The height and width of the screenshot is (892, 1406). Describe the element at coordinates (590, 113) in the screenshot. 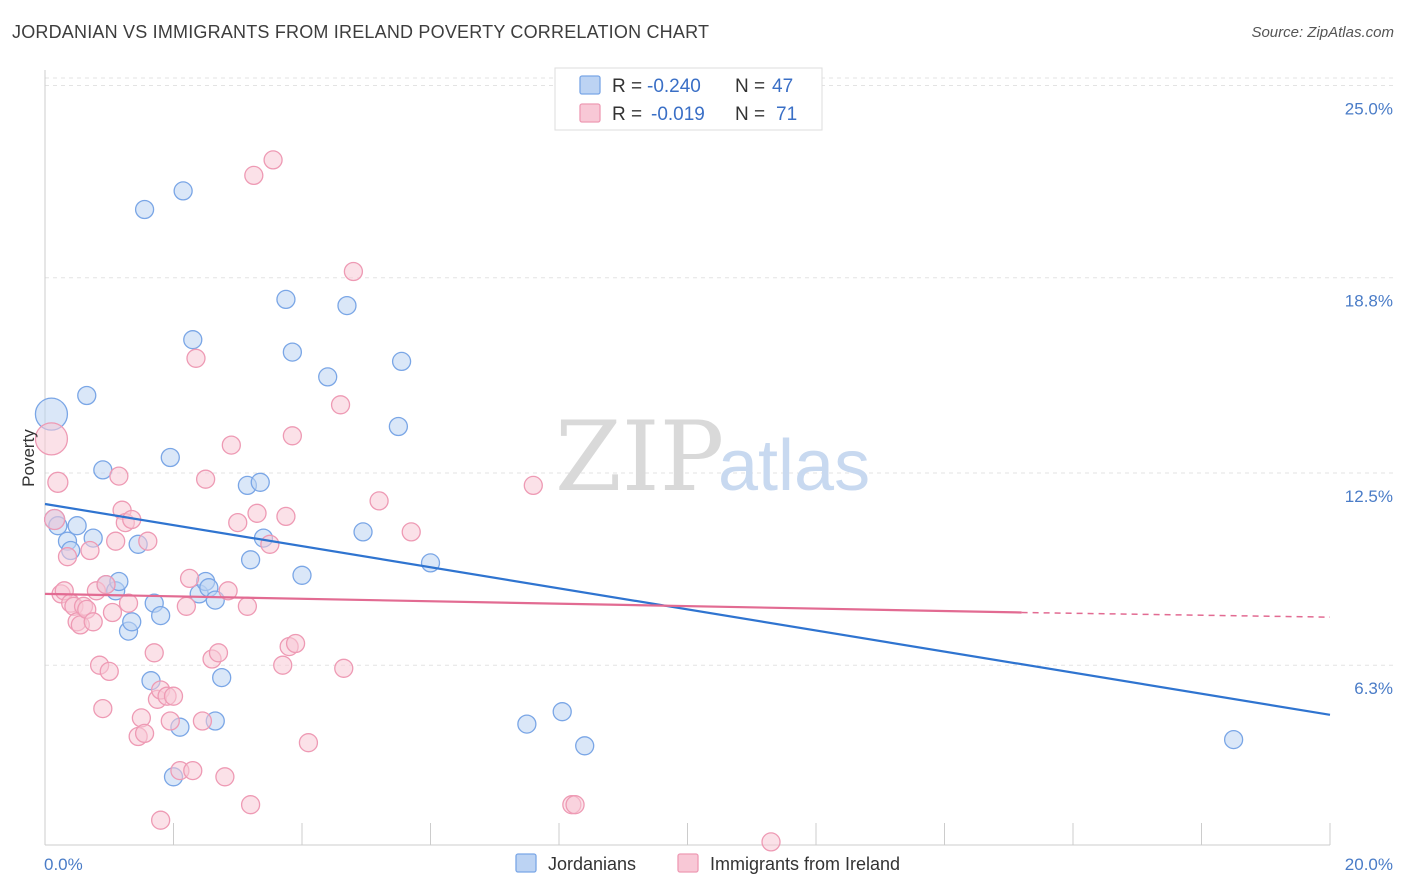

I see `legend-swatch-ireland` at that location.